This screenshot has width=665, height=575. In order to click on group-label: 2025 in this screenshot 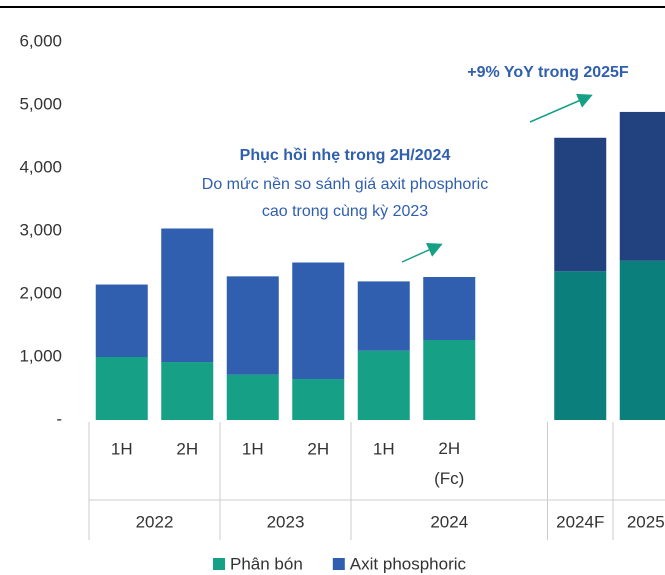, I will do `click(646, 521)`.